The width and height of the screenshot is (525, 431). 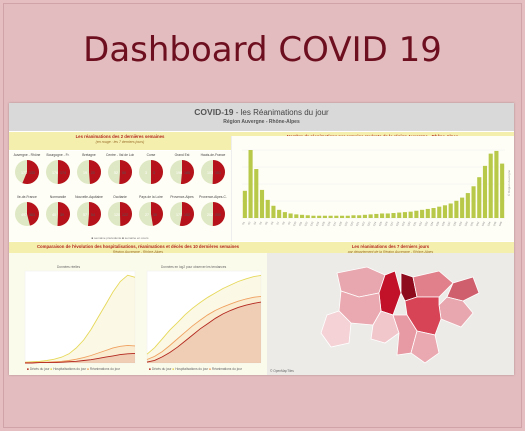 I want to click on pie-value-previous: 3, so click(x=154, y=173).